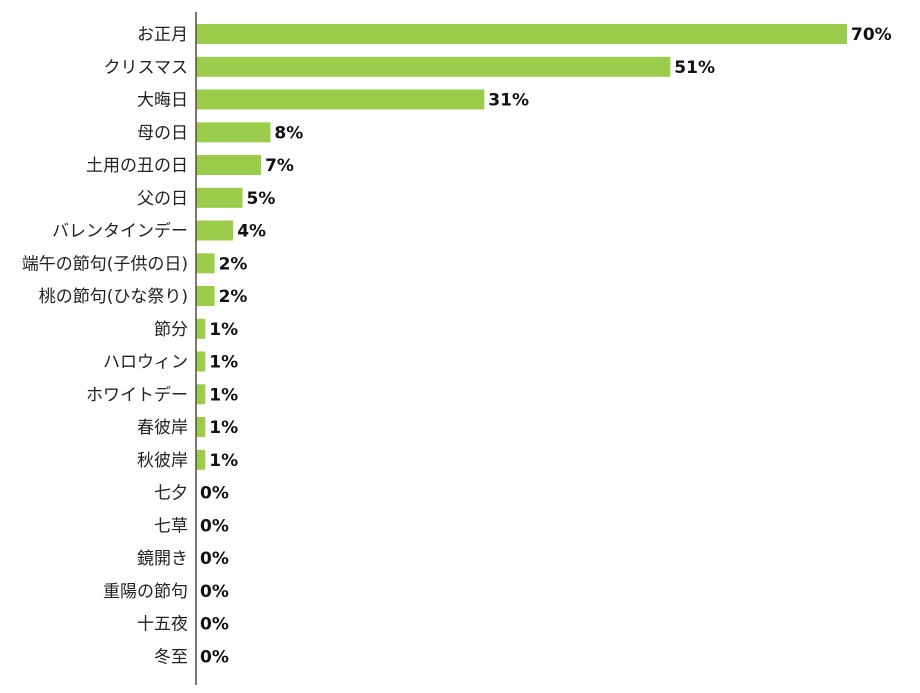 This screenshot has height=693, width=920. I want to click on category-label-4: 土用の丑の日, so click(137, 166).